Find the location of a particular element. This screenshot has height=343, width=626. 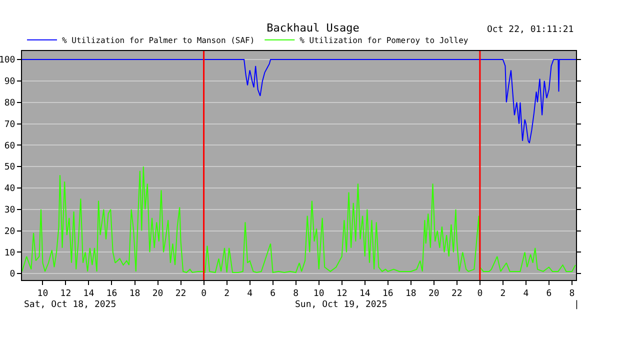

y-tick-label: 0 is located at coordinates (13, 275).